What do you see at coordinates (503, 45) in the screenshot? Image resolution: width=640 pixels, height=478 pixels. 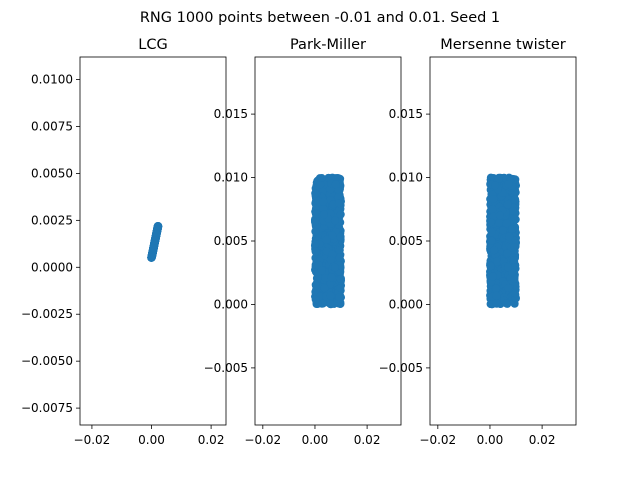 I see `subplot-title-mersenne-twister: Mersenne twister` at bounding box center [503, 45].